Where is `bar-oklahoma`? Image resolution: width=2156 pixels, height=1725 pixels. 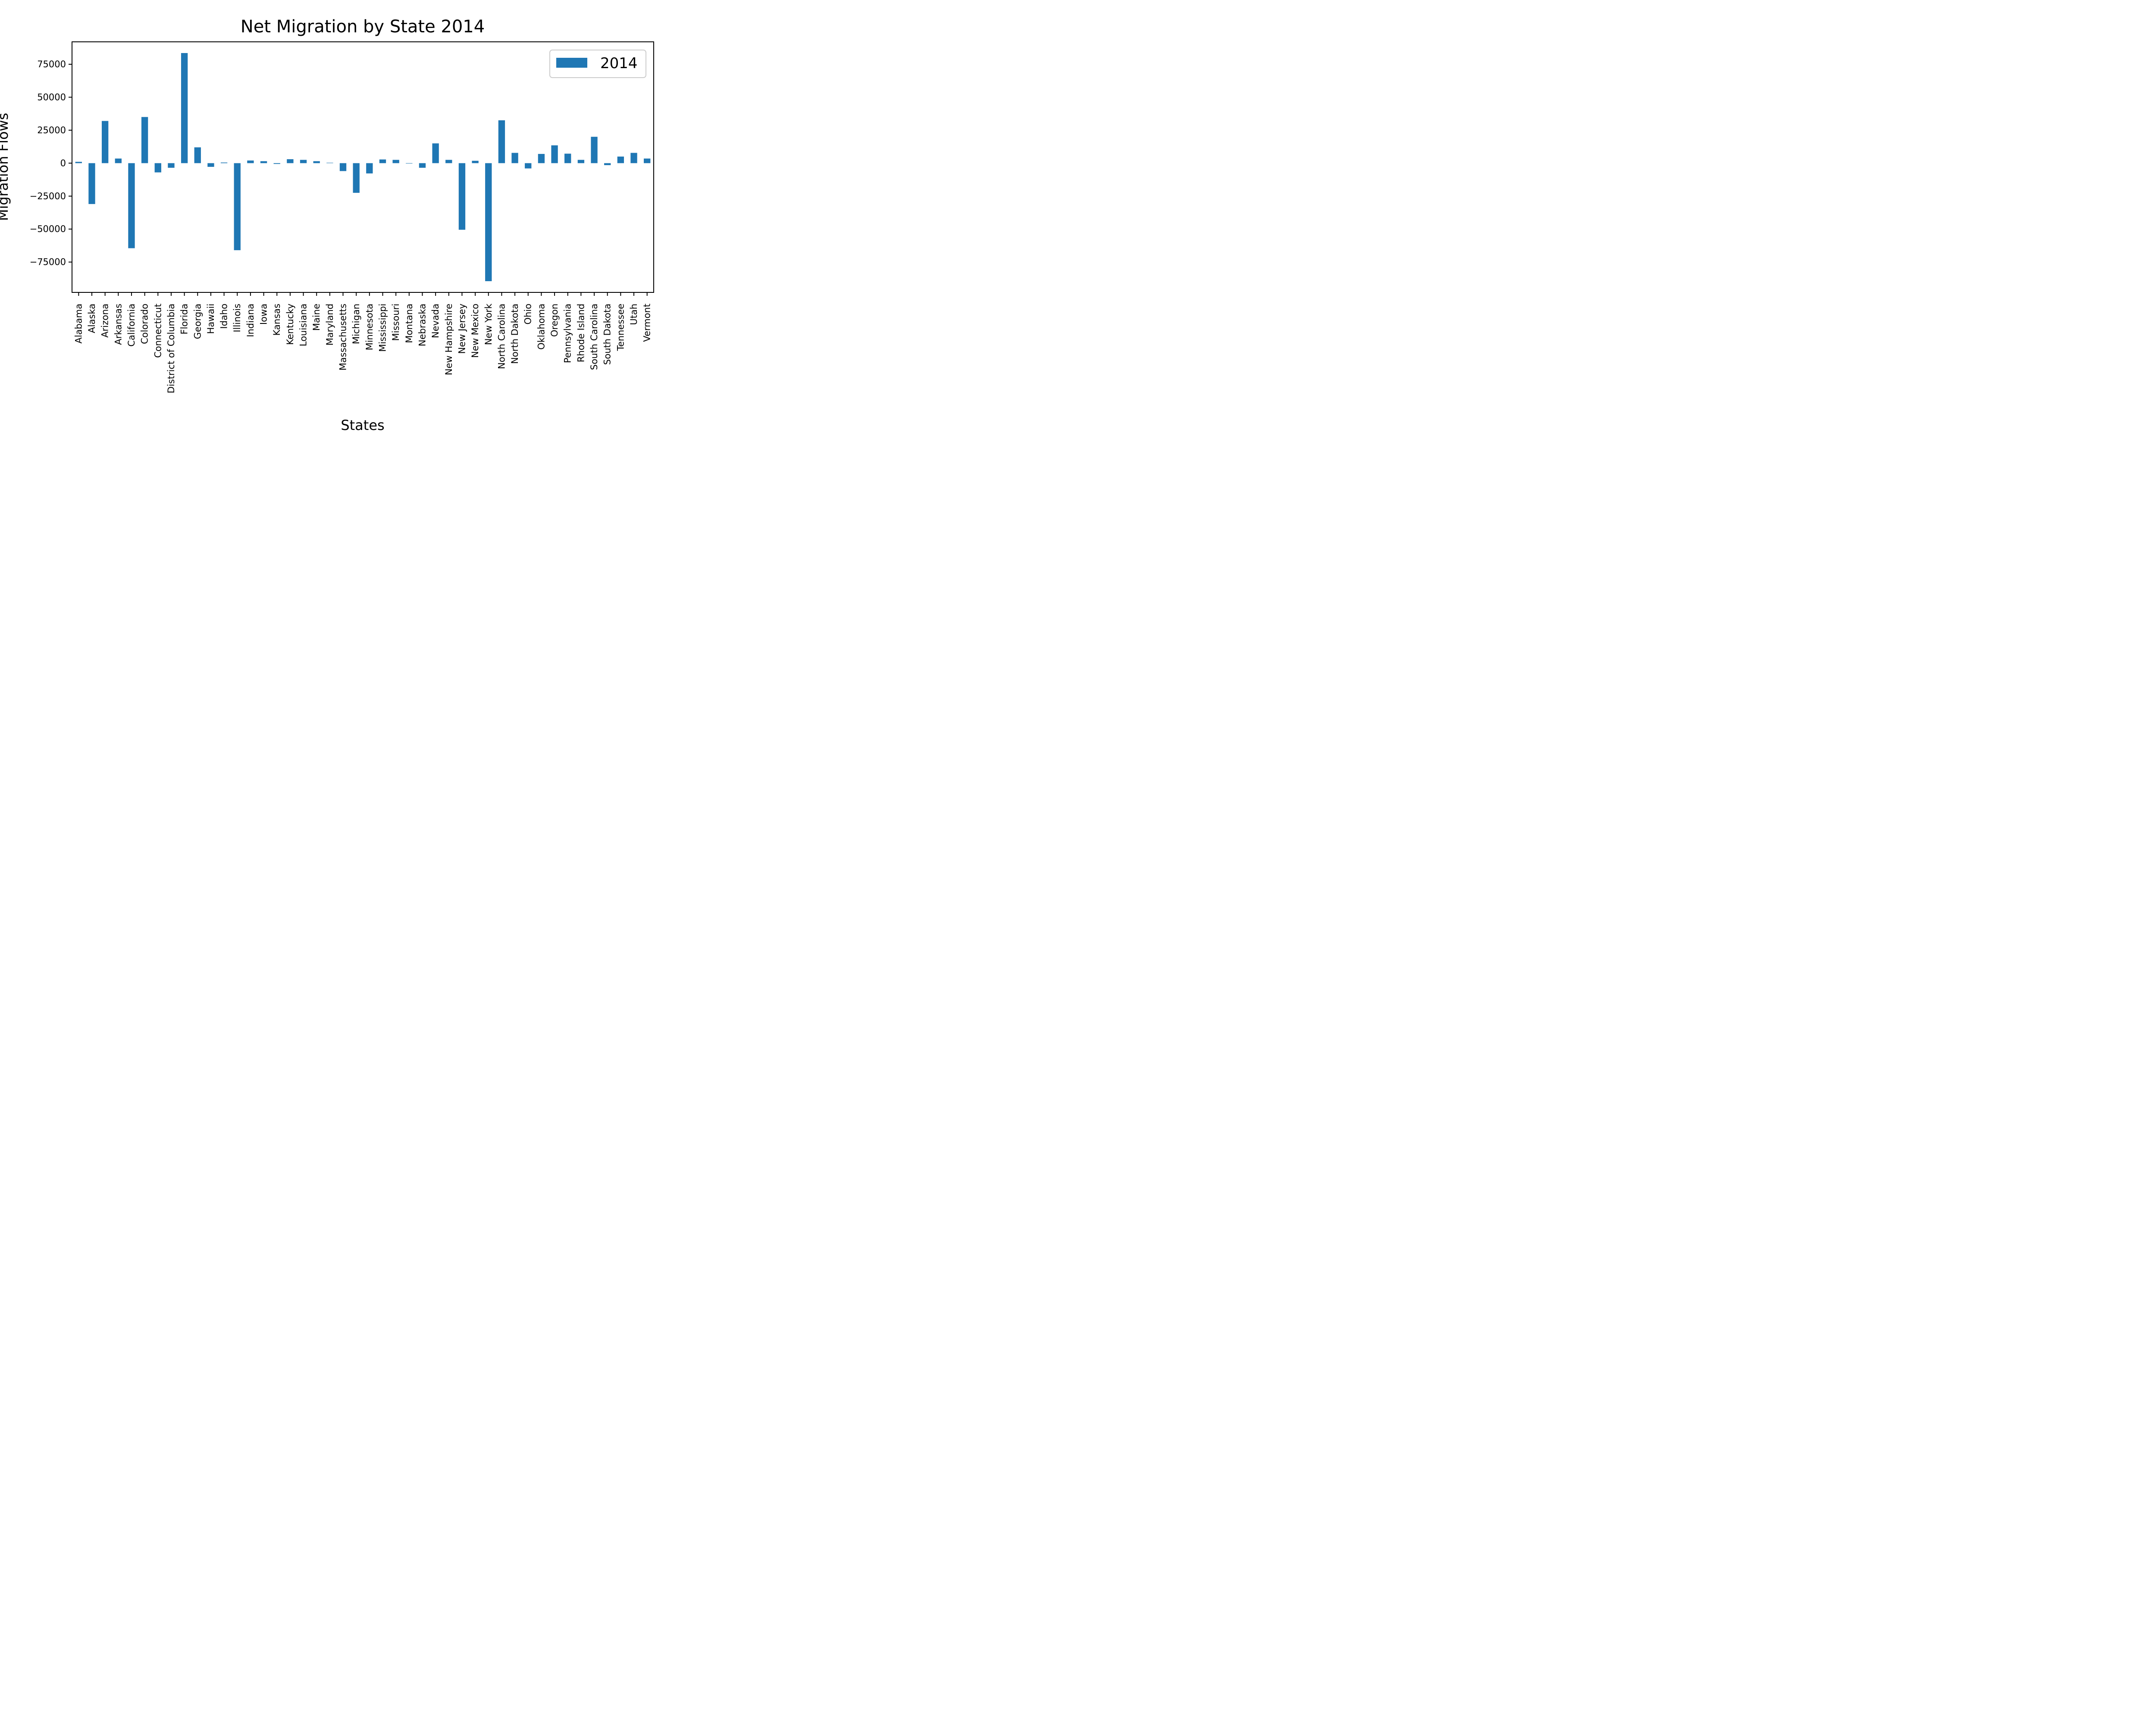 bar-oklahoma is located at coordinates (541, 159).